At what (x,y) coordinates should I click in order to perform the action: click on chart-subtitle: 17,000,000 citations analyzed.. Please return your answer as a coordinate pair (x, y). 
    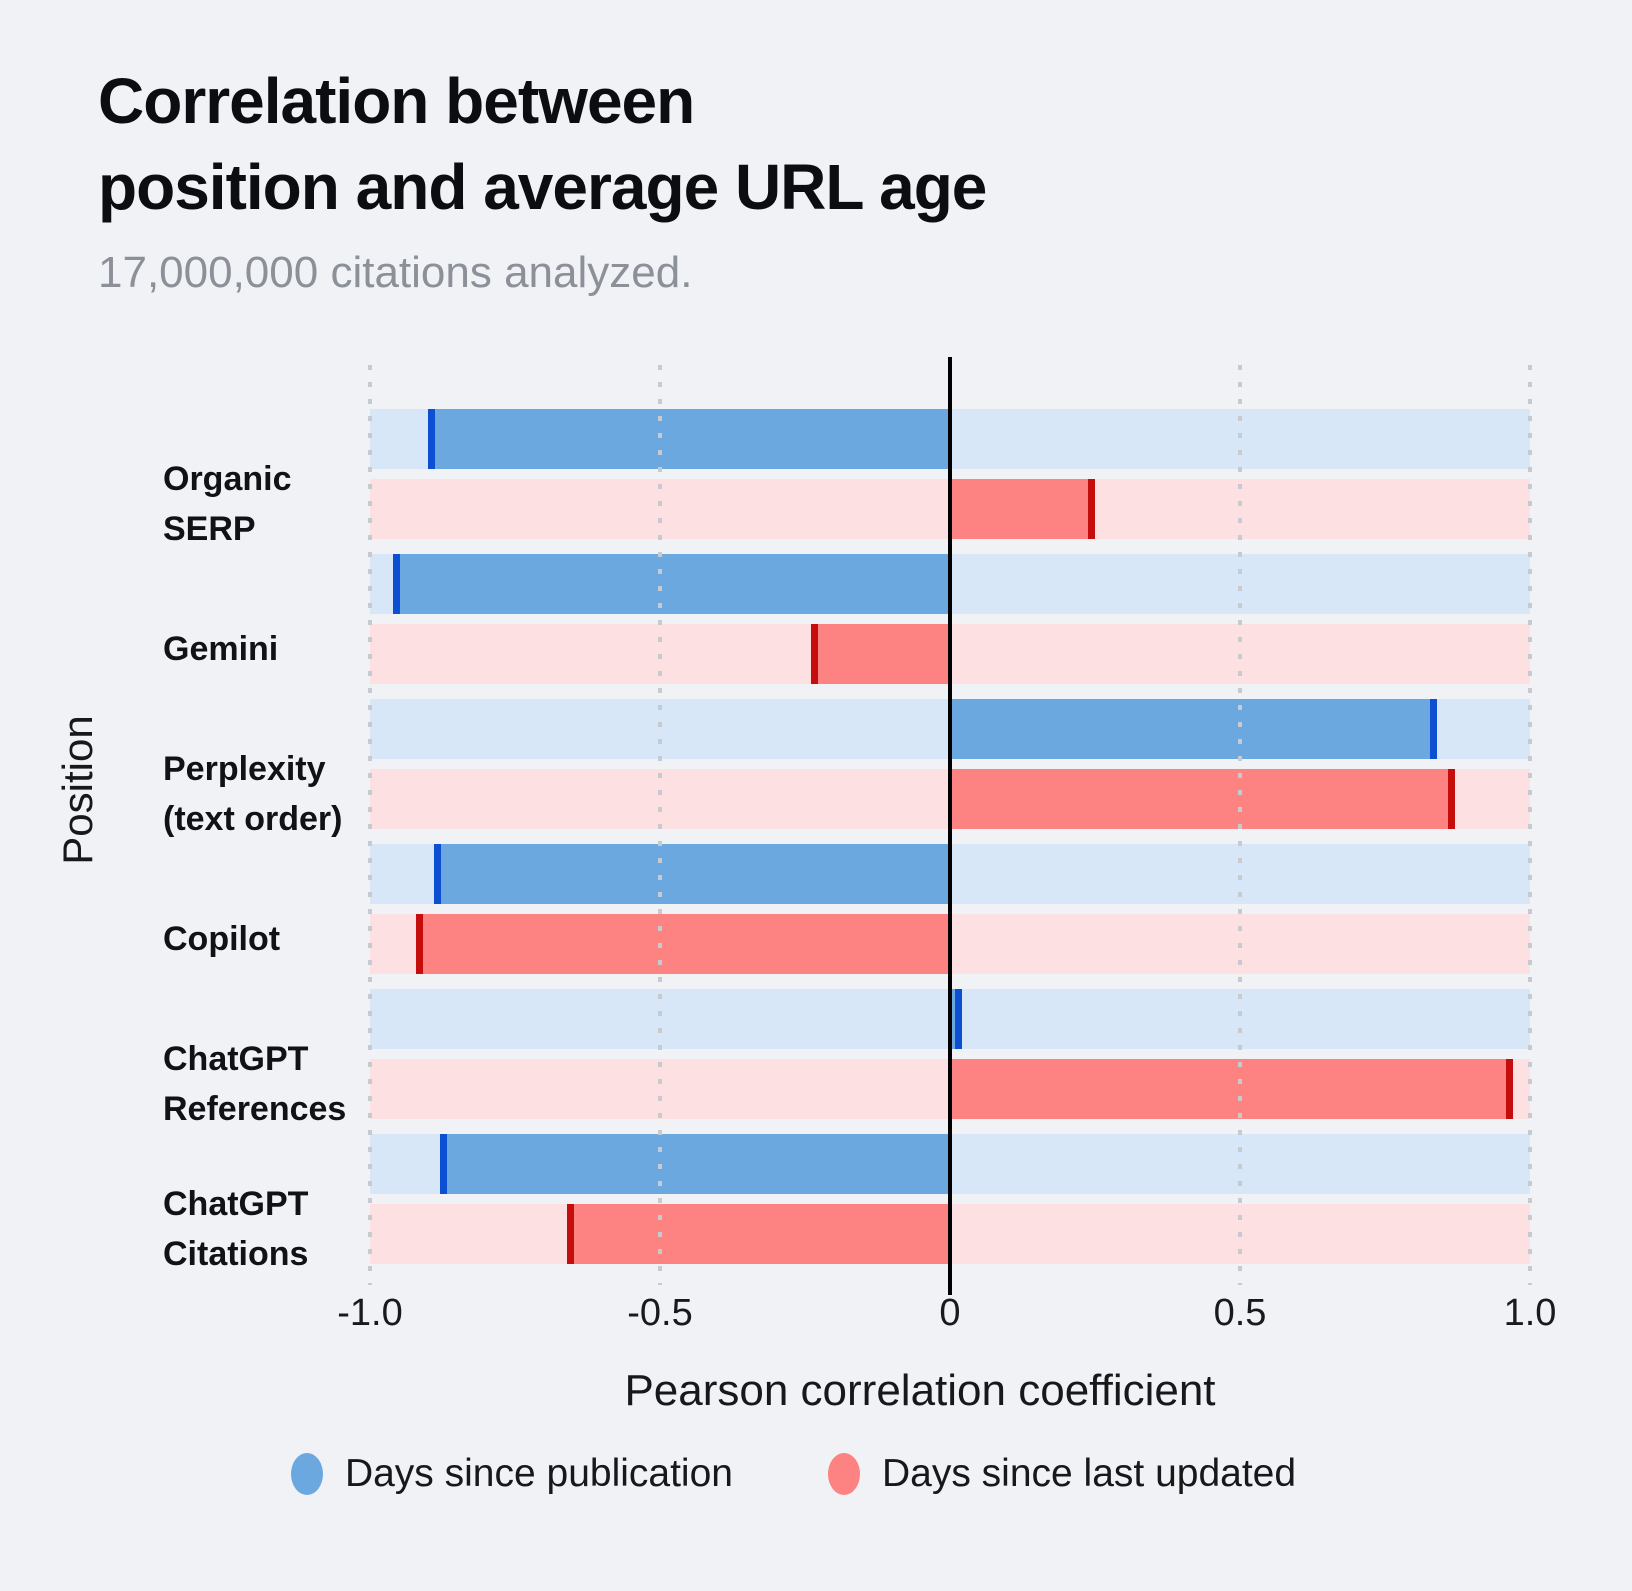
    Looking at the image, I should click on (395, 272).